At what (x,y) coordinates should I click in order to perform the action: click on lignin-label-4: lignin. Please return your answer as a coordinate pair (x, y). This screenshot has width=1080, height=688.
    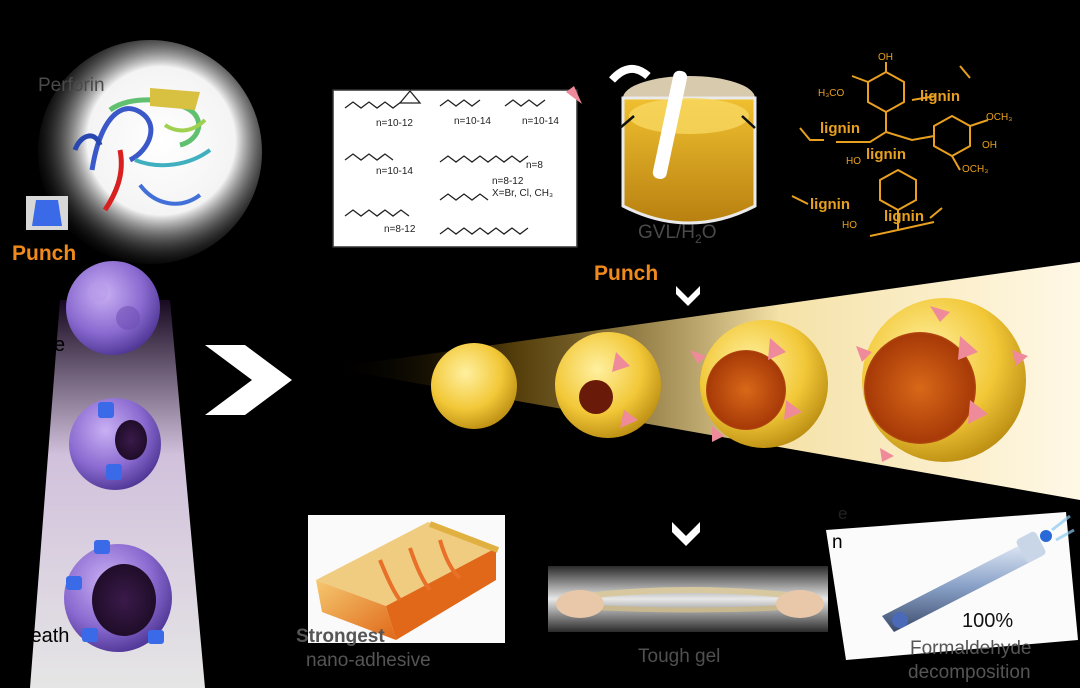
    Looking at the image, I should click on (830, 204).